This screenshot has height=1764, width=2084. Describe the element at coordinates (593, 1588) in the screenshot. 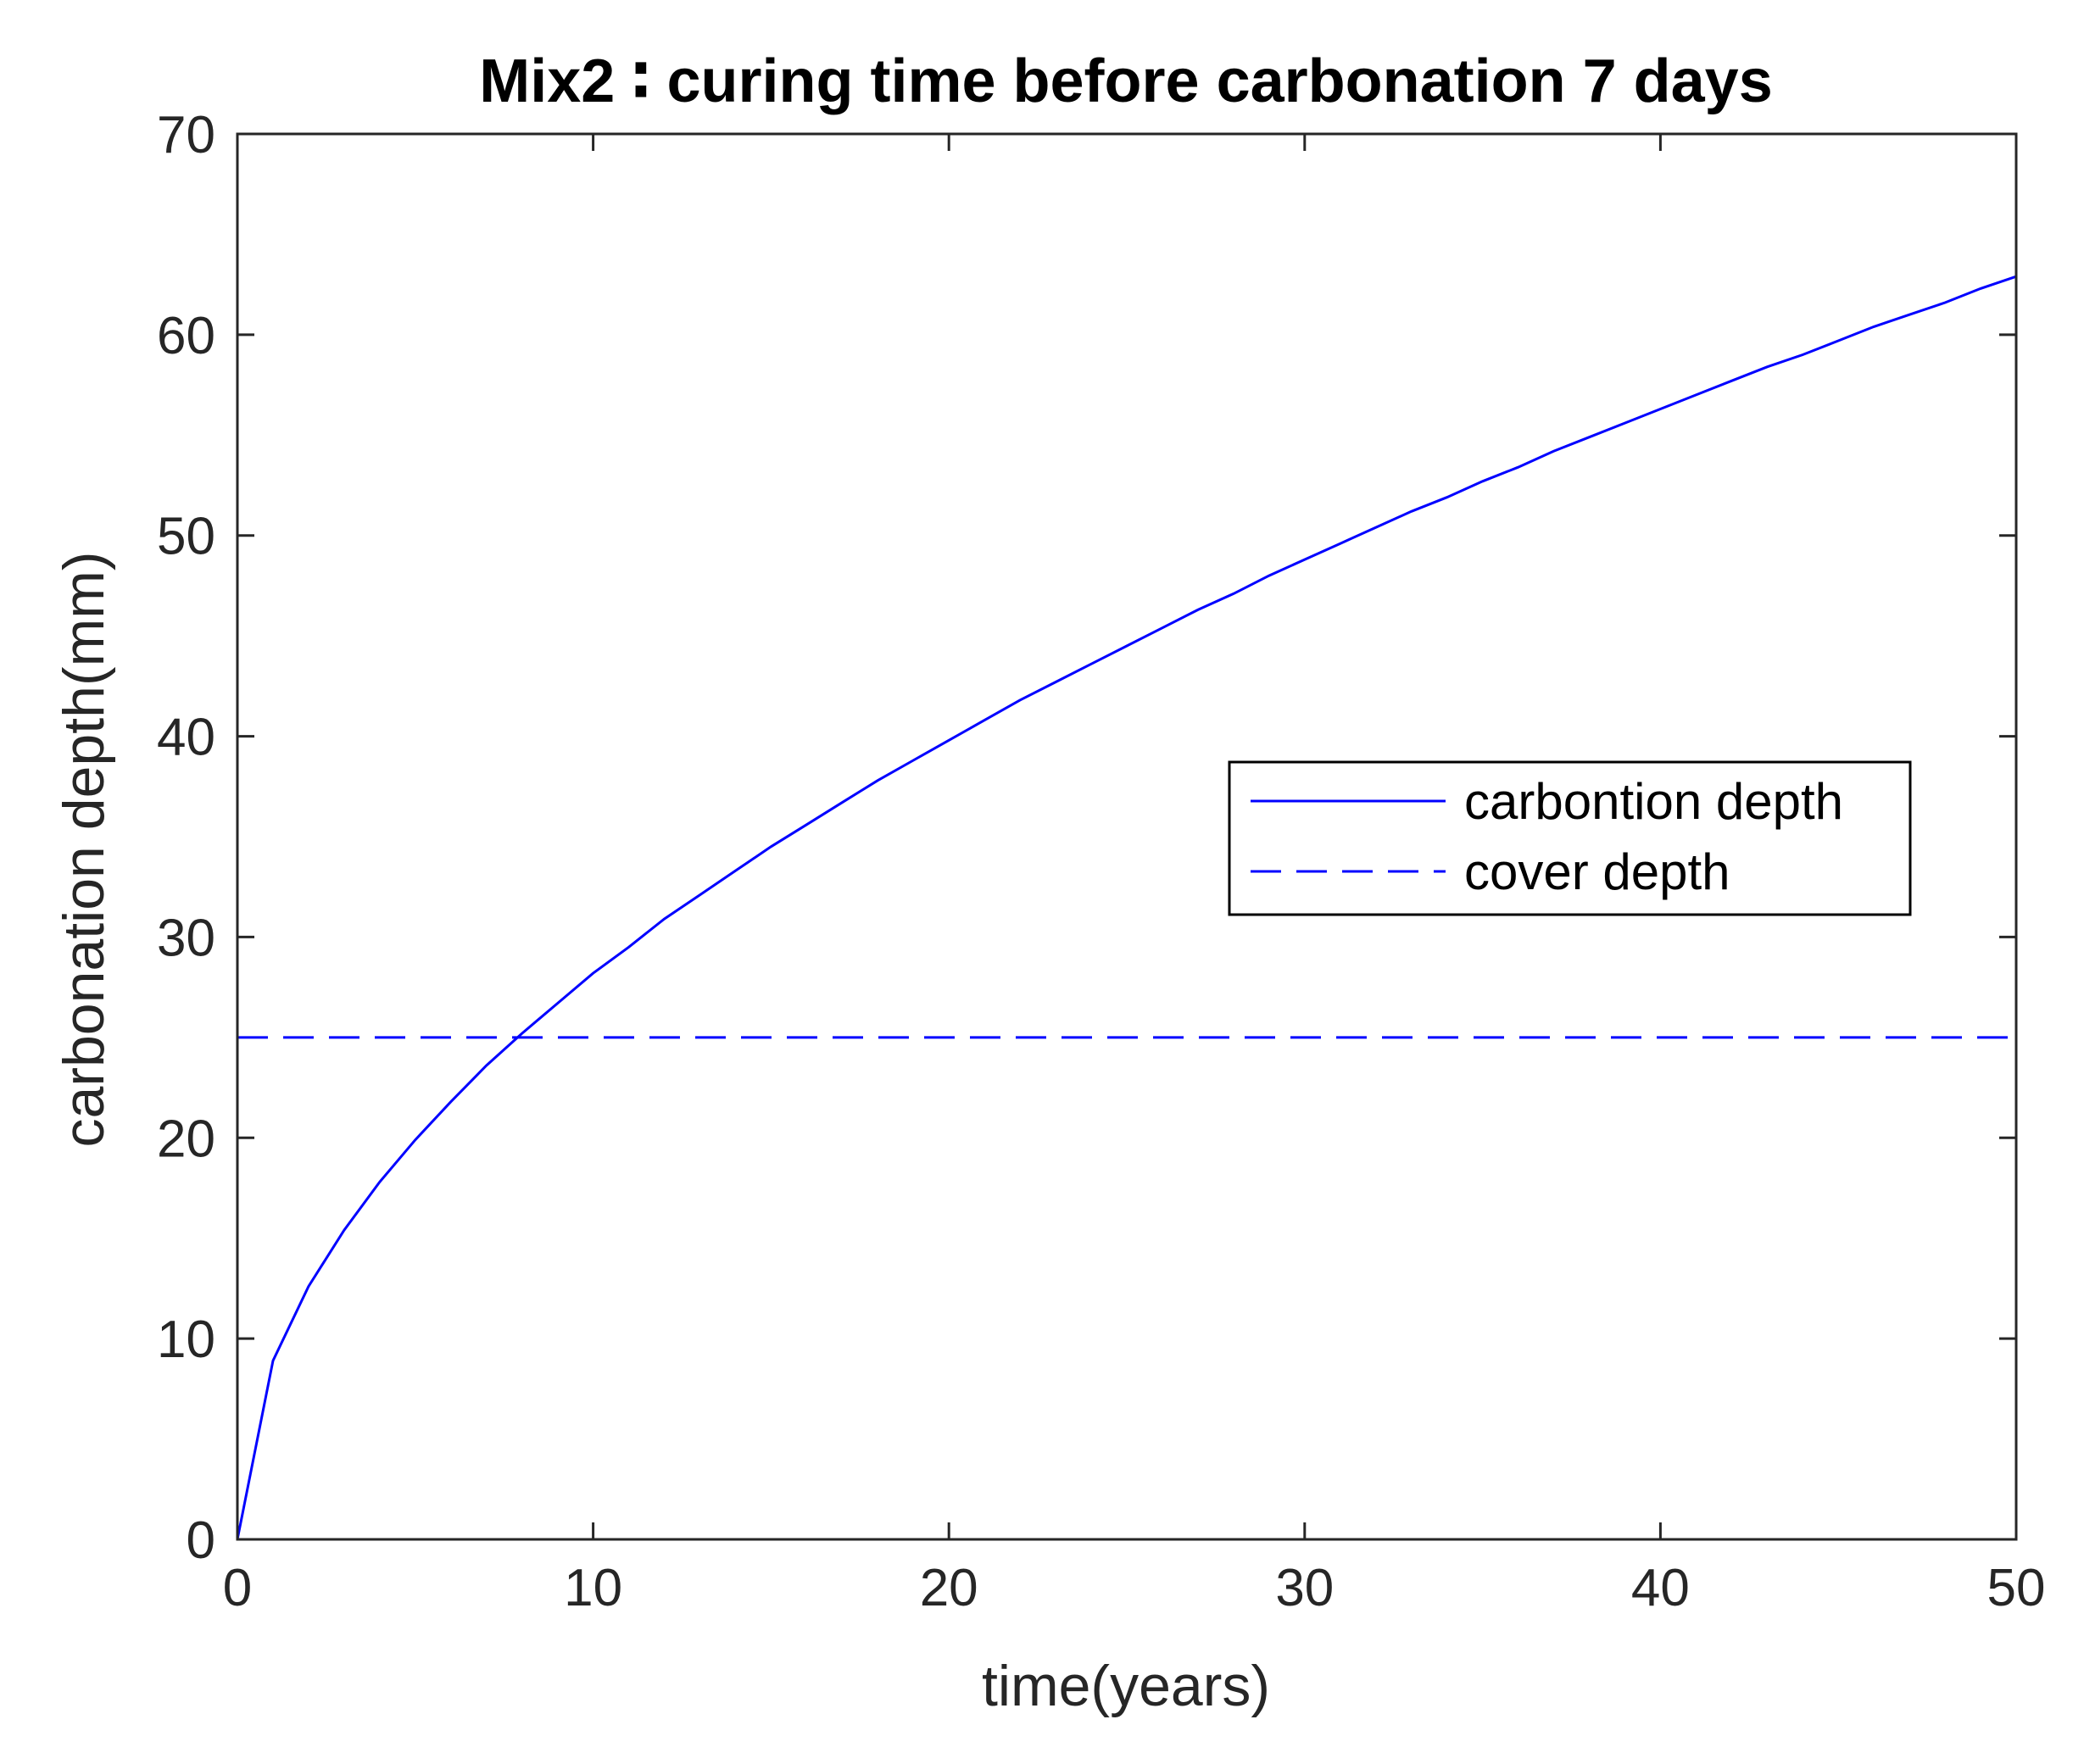

I see `x-tick-label: 10` at that location.